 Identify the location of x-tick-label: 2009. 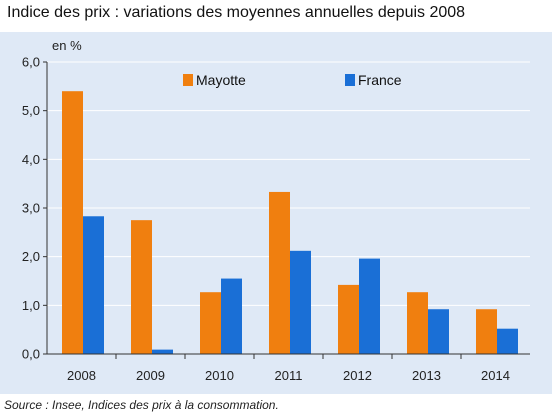
(150, 375).